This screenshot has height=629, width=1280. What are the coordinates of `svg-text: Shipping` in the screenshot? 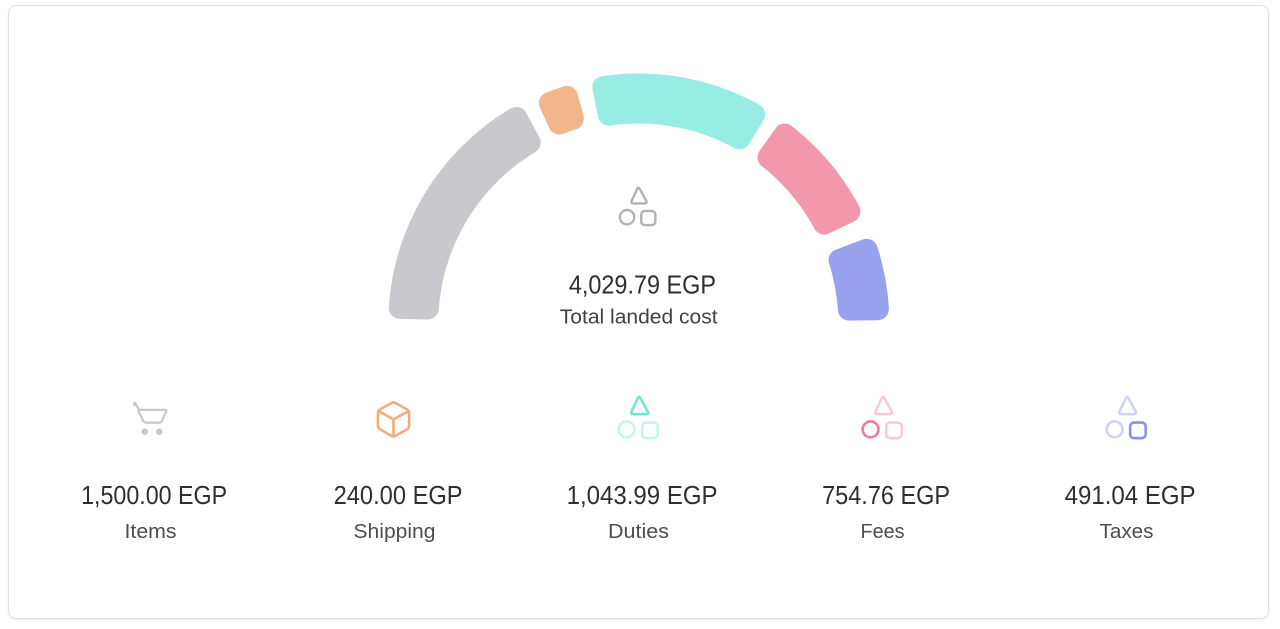 It's located at (395, 531).